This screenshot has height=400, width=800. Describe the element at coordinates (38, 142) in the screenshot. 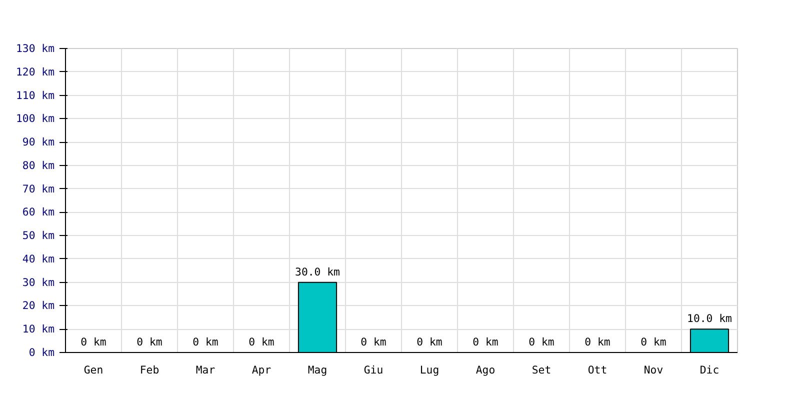

I see `y-tick-label: 90 km` at that location.